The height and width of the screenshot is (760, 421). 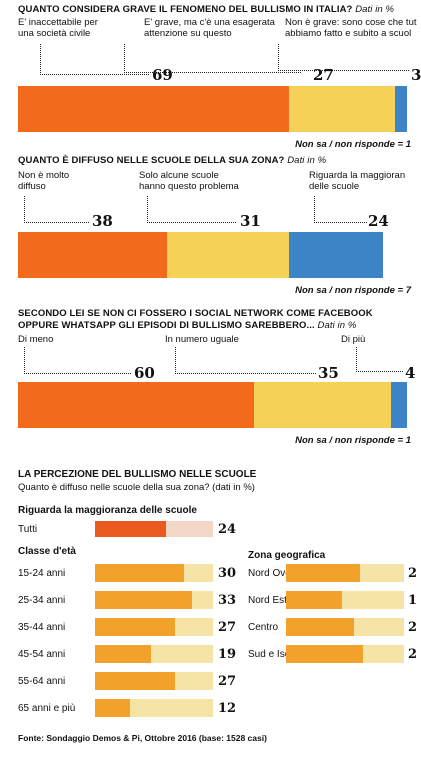 I want to click on q3-label-3: Di più, so click(x=353, y=339).